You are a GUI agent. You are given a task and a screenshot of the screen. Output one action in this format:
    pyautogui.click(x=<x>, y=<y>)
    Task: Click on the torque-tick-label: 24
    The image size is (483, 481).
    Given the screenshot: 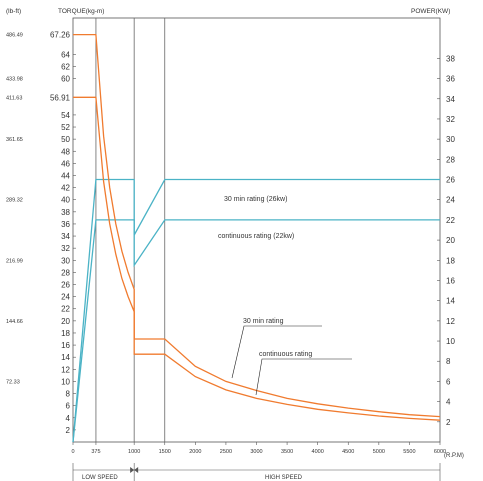 What is the action you would take?
    pyautogui.click(x=65, y=297)
    